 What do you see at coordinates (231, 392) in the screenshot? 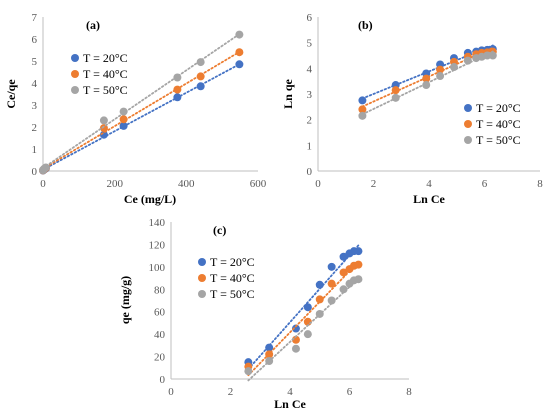
I see `panel-c-xtick: 2` at bounding box center [231, 392].